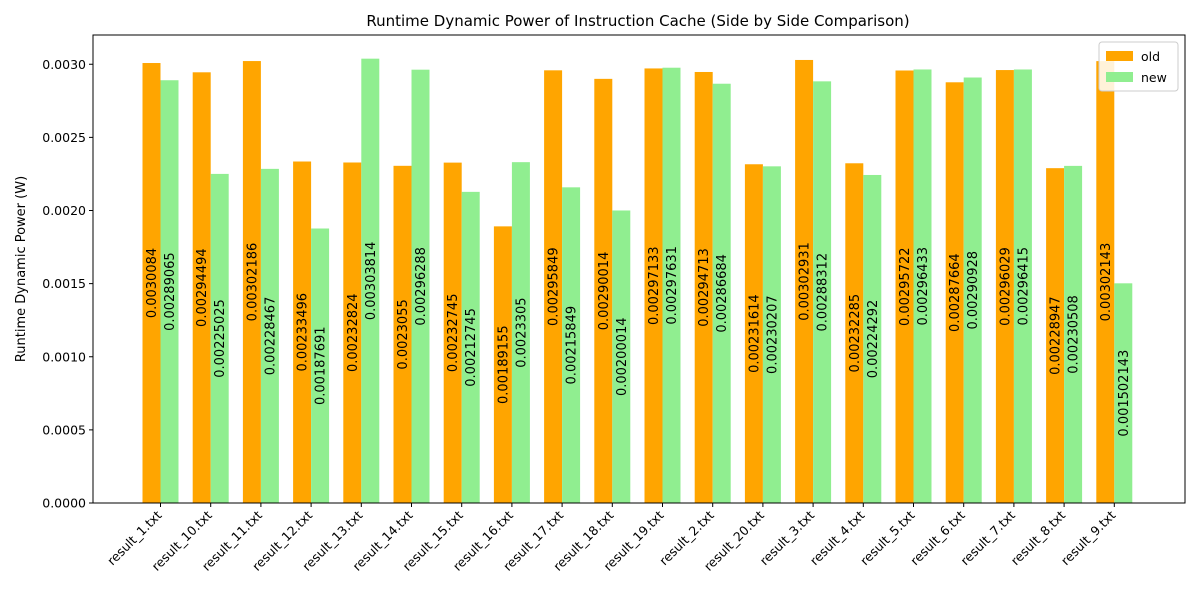 The width and height of the screenshot is (1200, 600). I want to click on data-label-old: 0.00297133, so click(654, 285).